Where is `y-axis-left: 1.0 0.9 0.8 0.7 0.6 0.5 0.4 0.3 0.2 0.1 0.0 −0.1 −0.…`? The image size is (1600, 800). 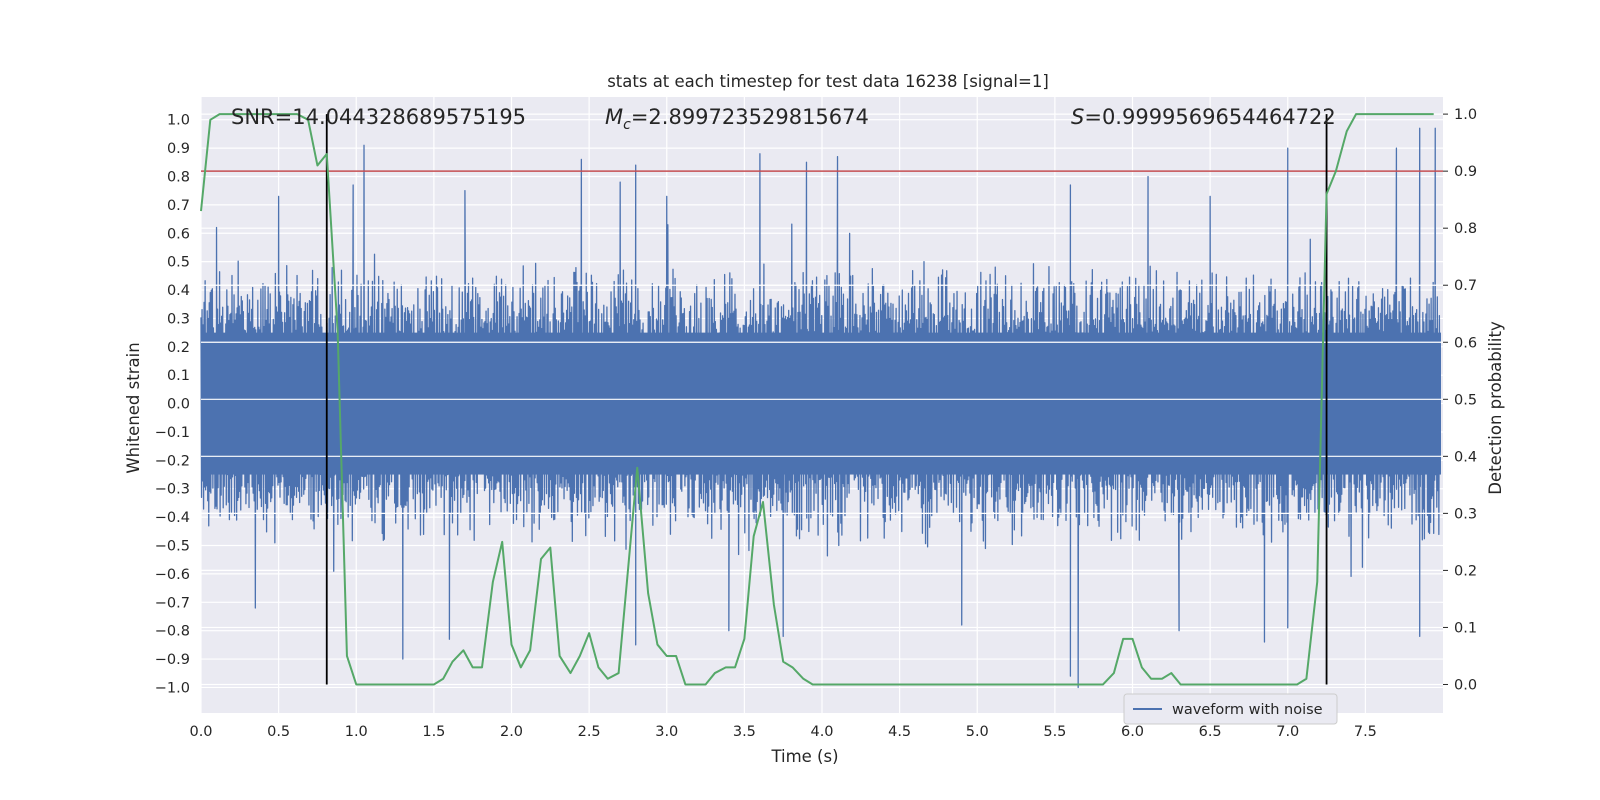
y-axis-left: 1.0 0.9 0.8 0.7 0.6 0.5 0.4 0.3 0.2 0.1 0.0 −0.1 −0.… is located at coordinates (172, 405).